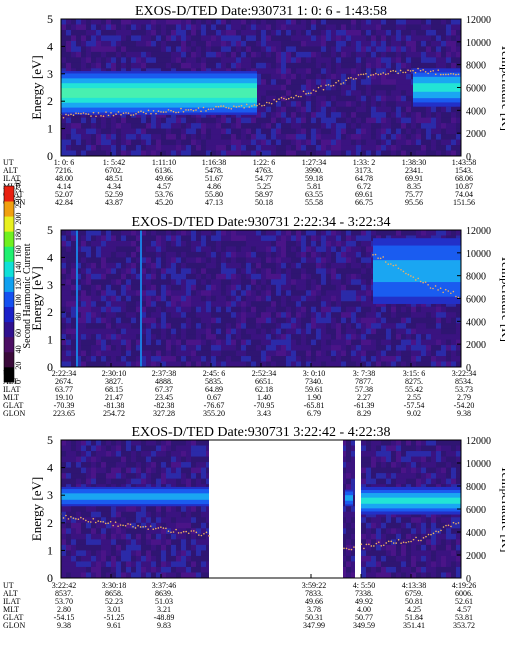 This screenshot has height=649, width=505. Describe the element at coordinates (114, 405) in the screenshot. I see `ephemeris-cell: -81.38` at that location.